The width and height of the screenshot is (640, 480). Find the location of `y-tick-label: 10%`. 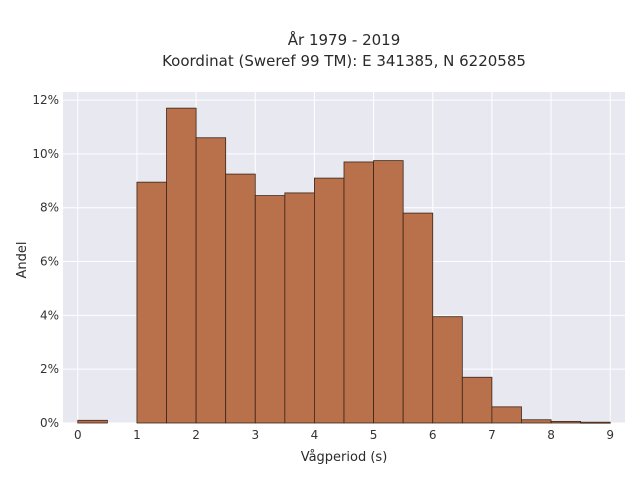

y-tick-label: 10% is located at coordinates (45, 154).